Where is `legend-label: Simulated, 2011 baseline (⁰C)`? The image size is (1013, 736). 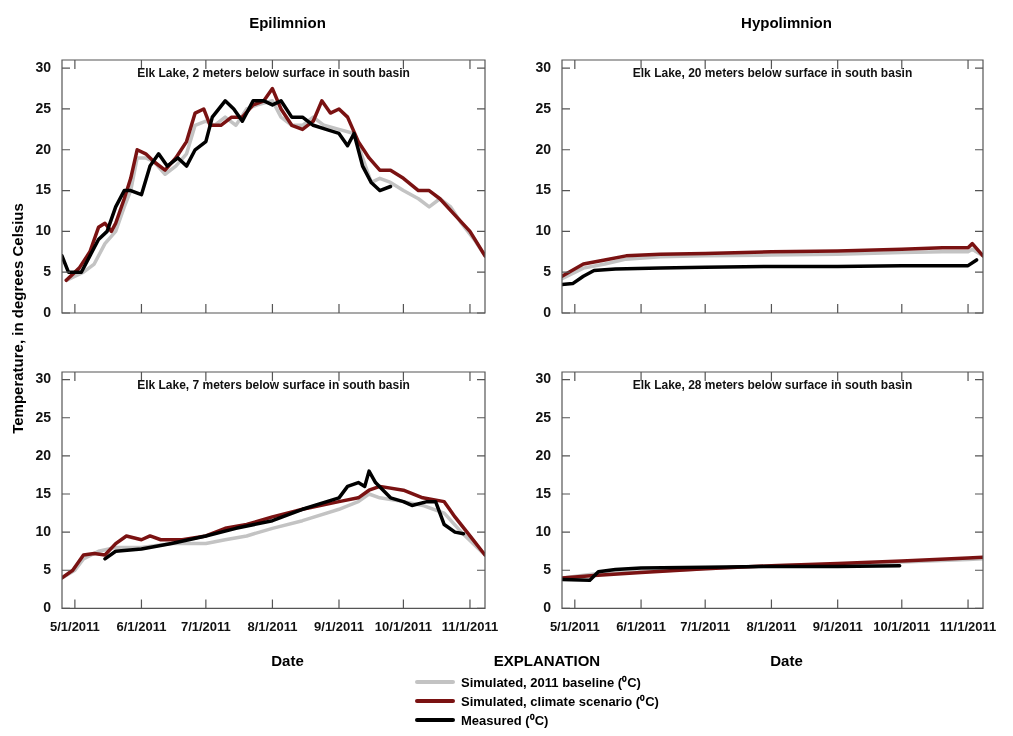
legend-label: Simulated, 2011 baseline (⁰C) is located at coordinates (551, 682).